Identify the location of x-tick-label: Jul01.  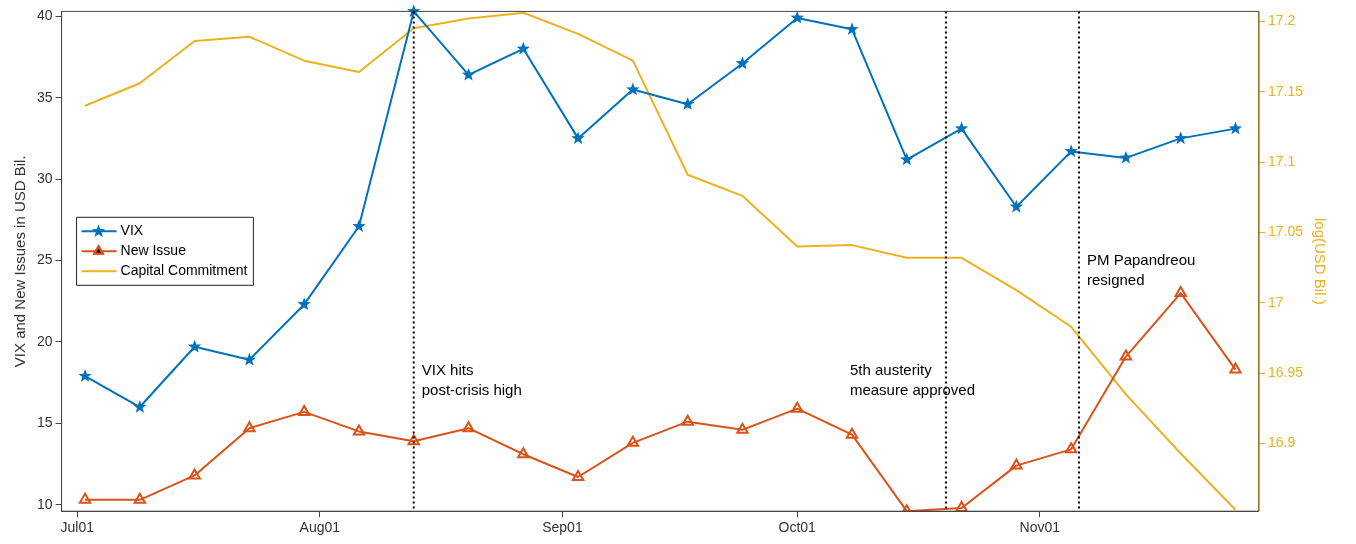
(77, 527).